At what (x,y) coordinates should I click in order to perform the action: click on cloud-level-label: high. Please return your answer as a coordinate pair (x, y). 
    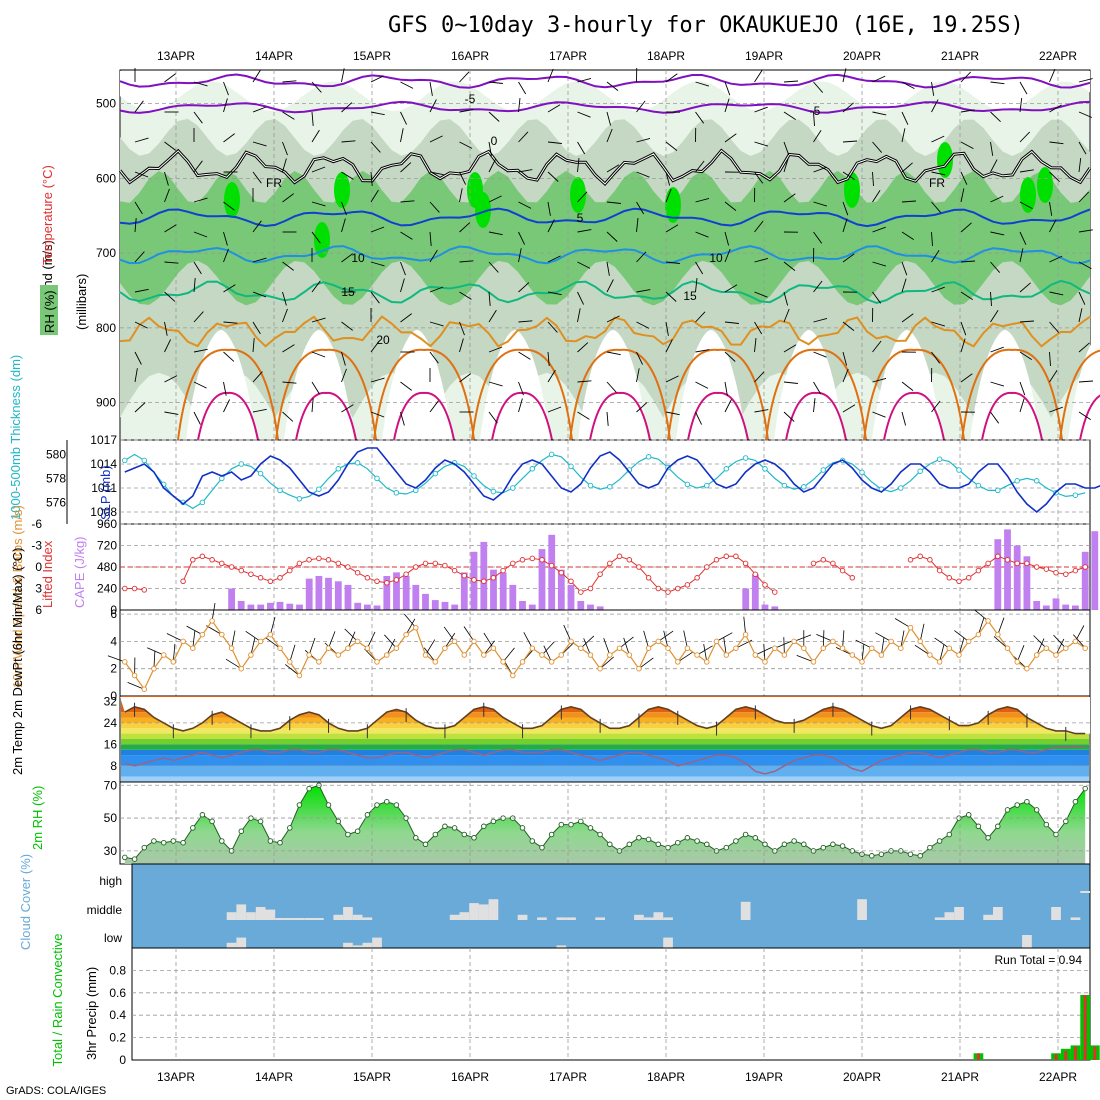
    Looking at the image, I should click on (110, 881).